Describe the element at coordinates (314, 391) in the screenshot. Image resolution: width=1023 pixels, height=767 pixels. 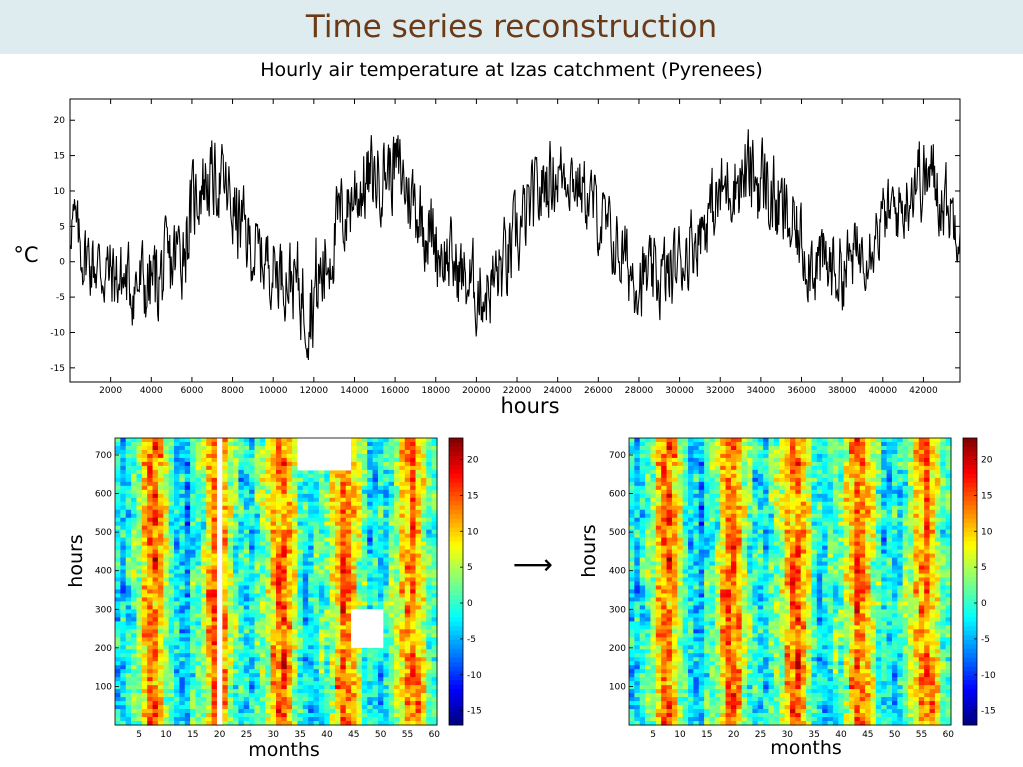
I see `x-tick-label: 12000` at that location.